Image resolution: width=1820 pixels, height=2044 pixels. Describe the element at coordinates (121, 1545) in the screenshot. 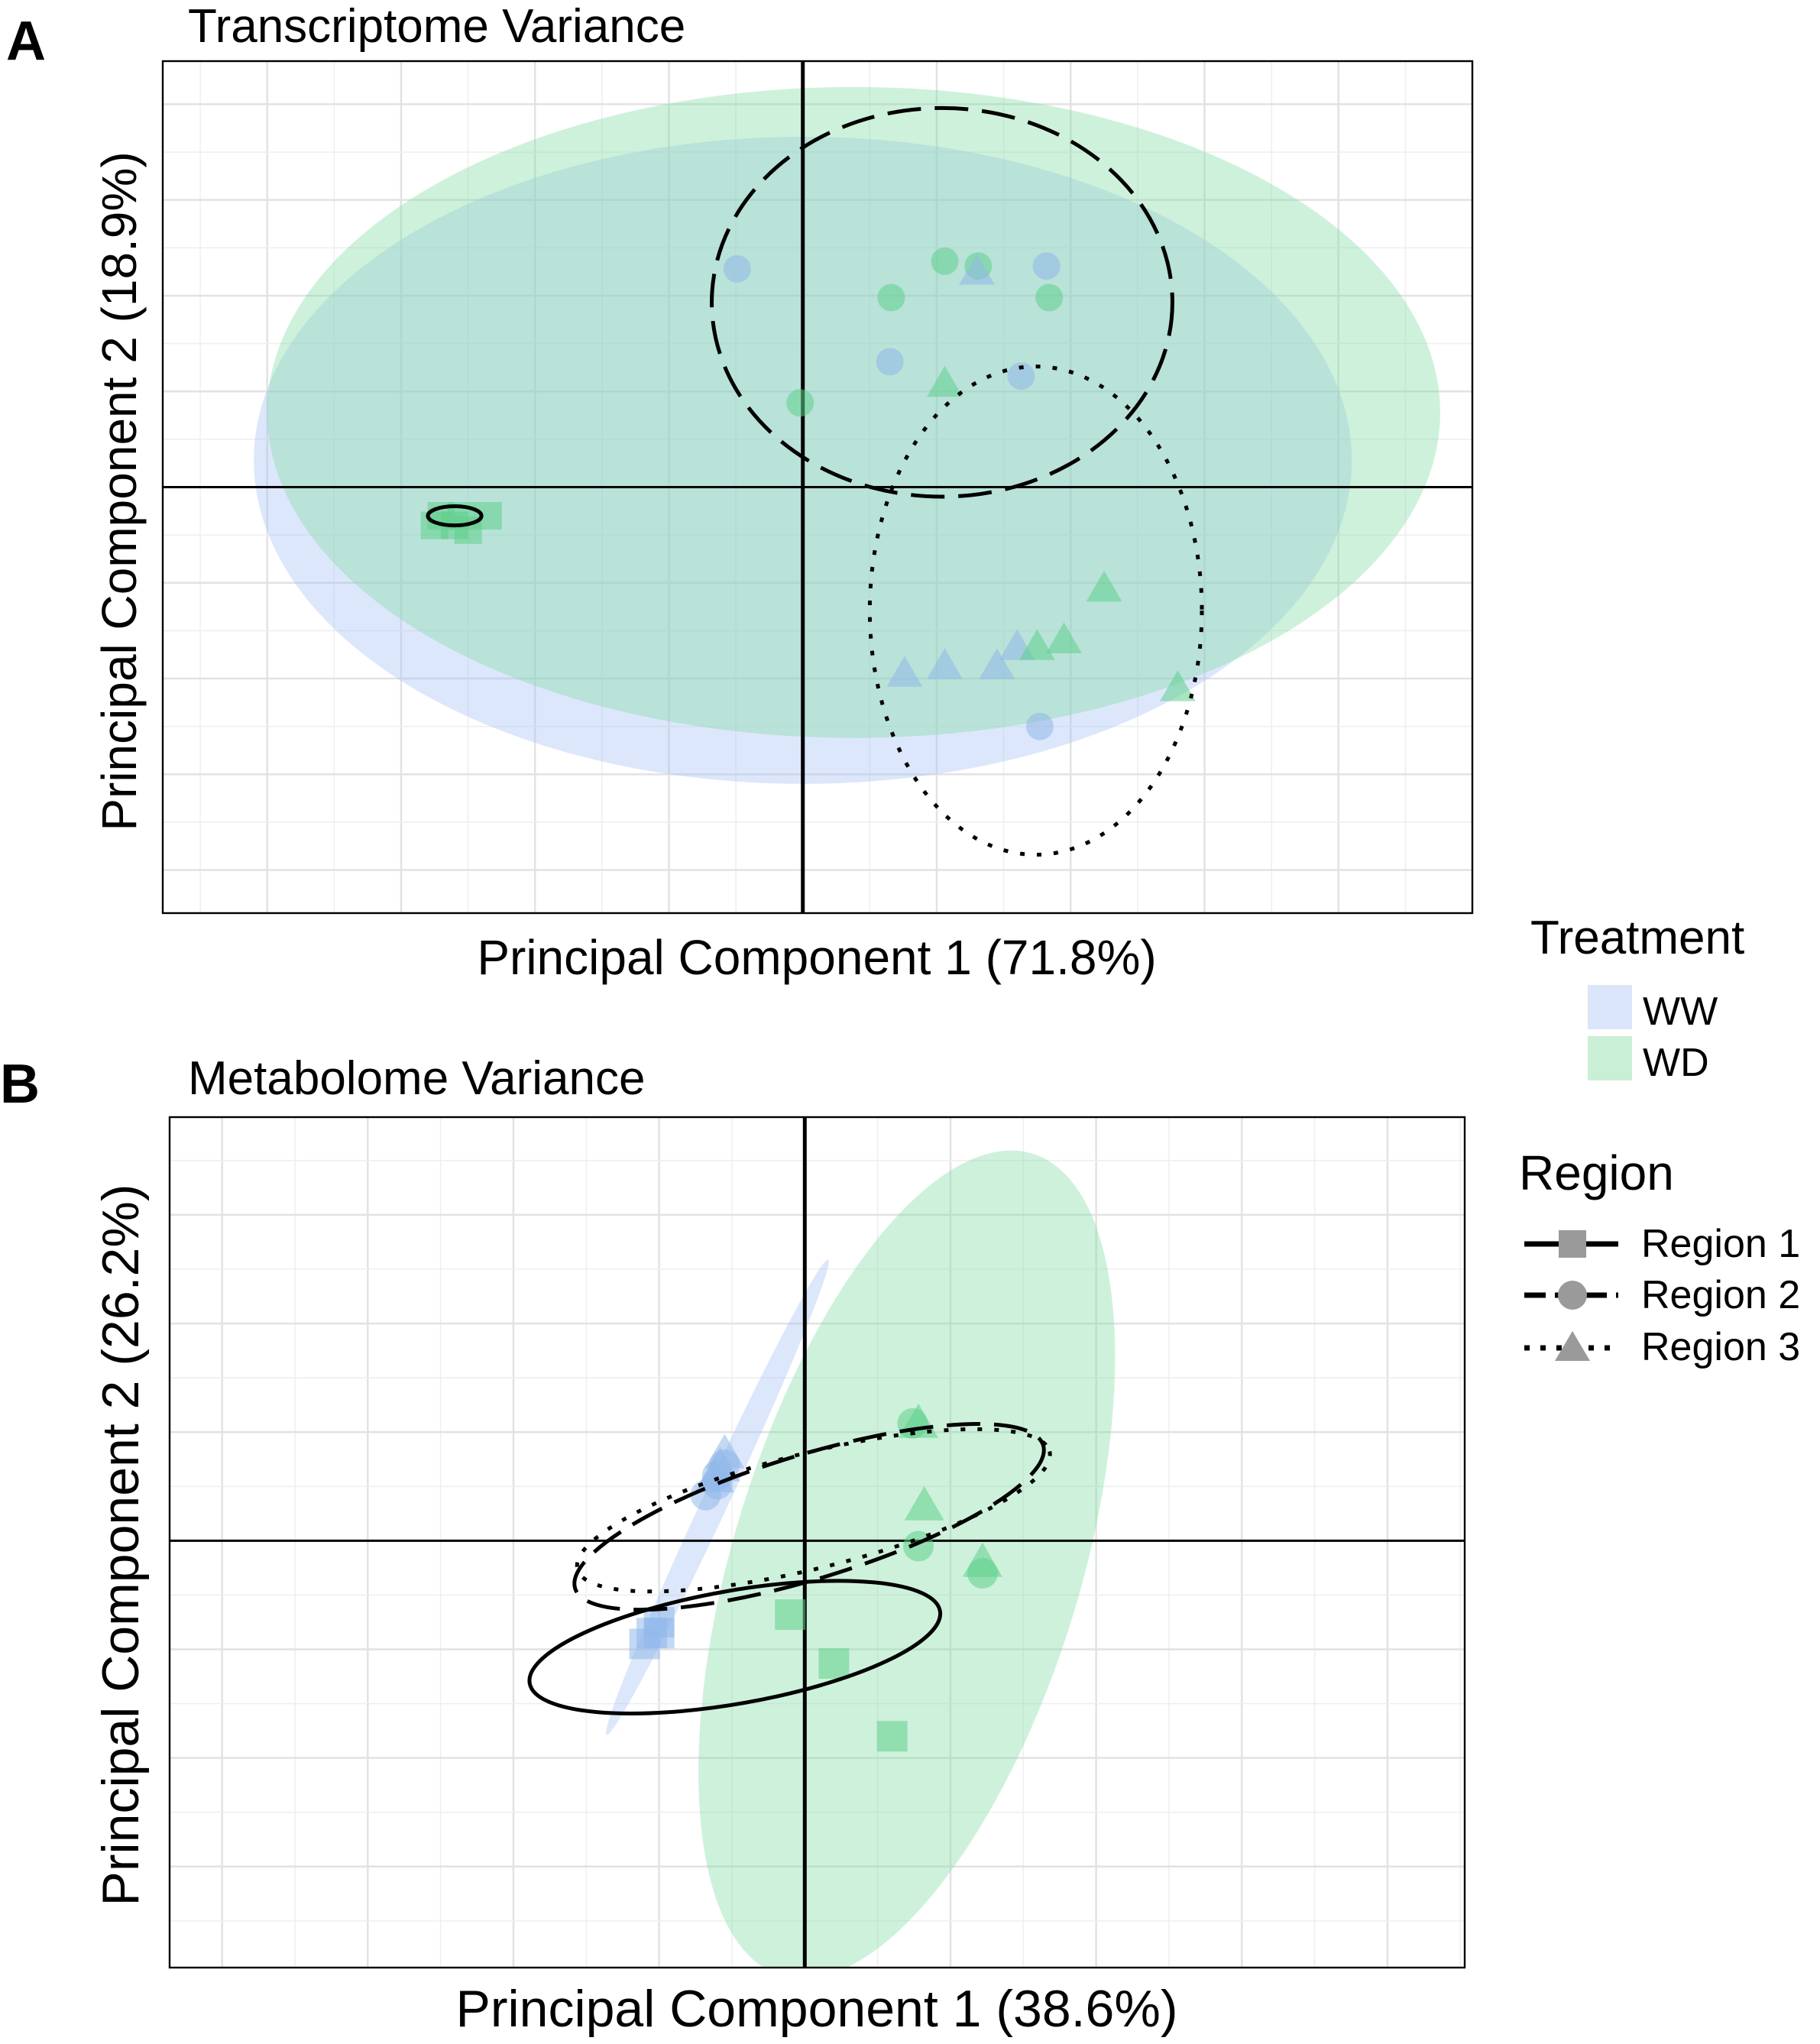

I see `panel-b-ylabel: Principal Component 2 (26.2%)` at that location.